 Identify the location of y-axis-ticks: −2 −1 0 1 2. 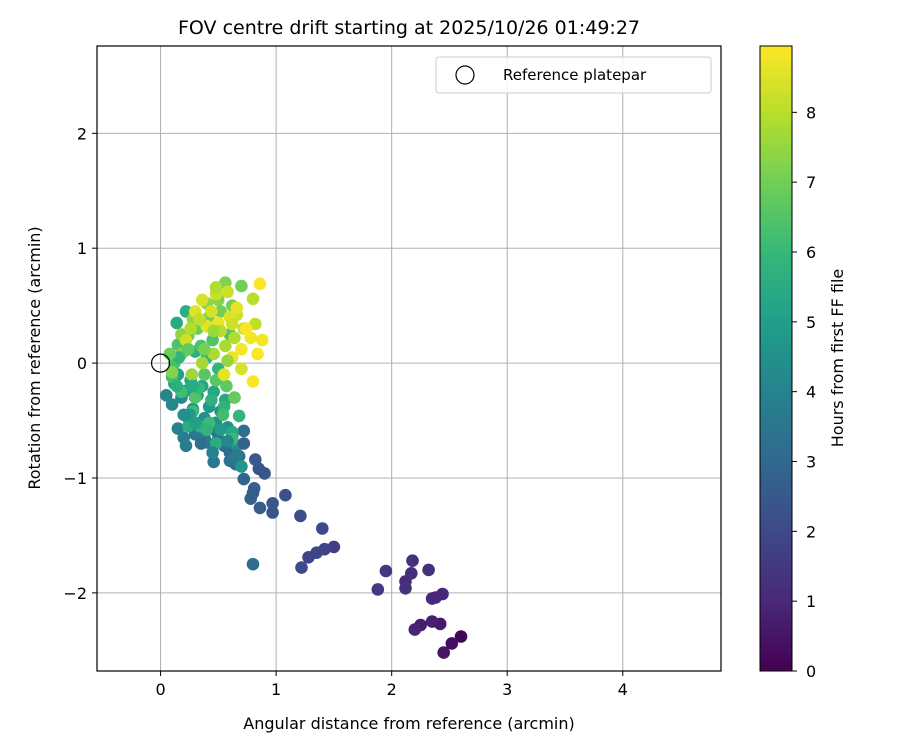
(80, 363).